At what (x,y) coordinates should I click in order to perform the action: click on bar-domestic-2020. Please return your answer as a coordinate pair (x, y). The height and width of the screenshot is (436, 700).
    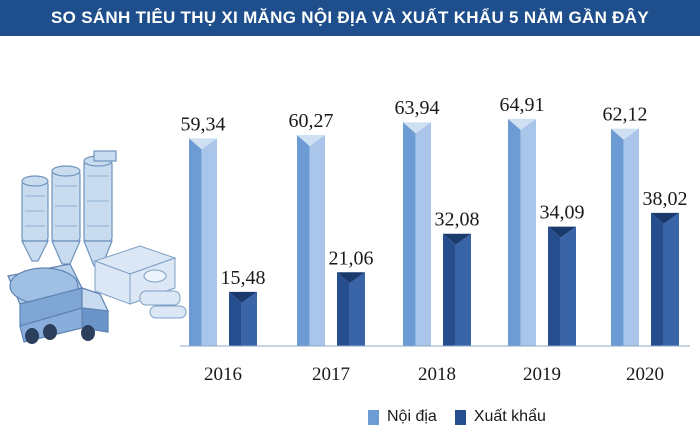
    Looking at the image, I should click on (625, 237).